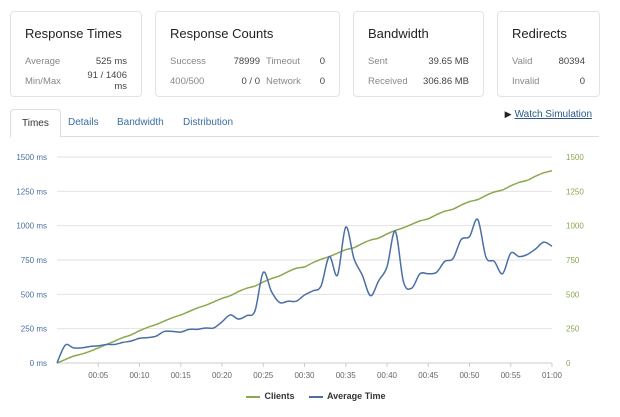 Image resolution: width=620 pixels, height=417 pixels. I want to click on row-label: Invalid, so click(526, 81).